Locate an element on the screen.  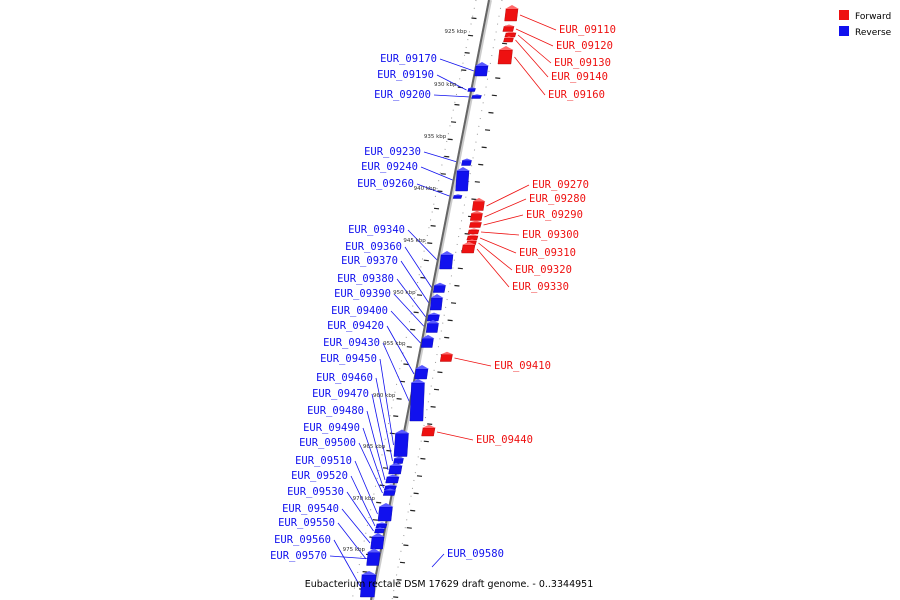
forward-gene-label: EUR_09330 is located at coordinates (540, 287).